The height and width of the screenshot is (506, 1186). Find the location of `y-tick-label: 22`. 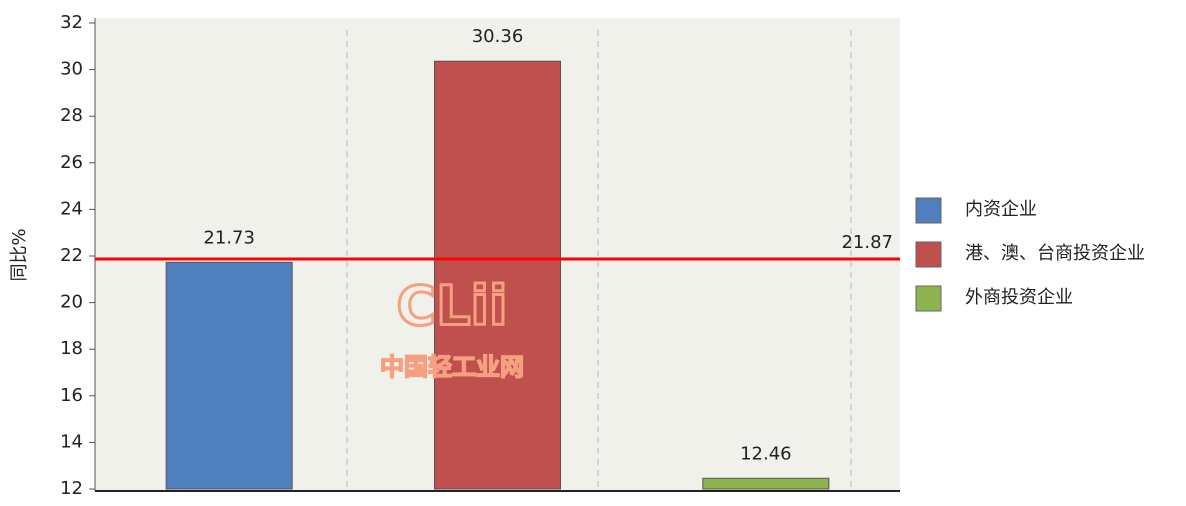

y-tick-label: 22 is located at coordinates (71, 255).